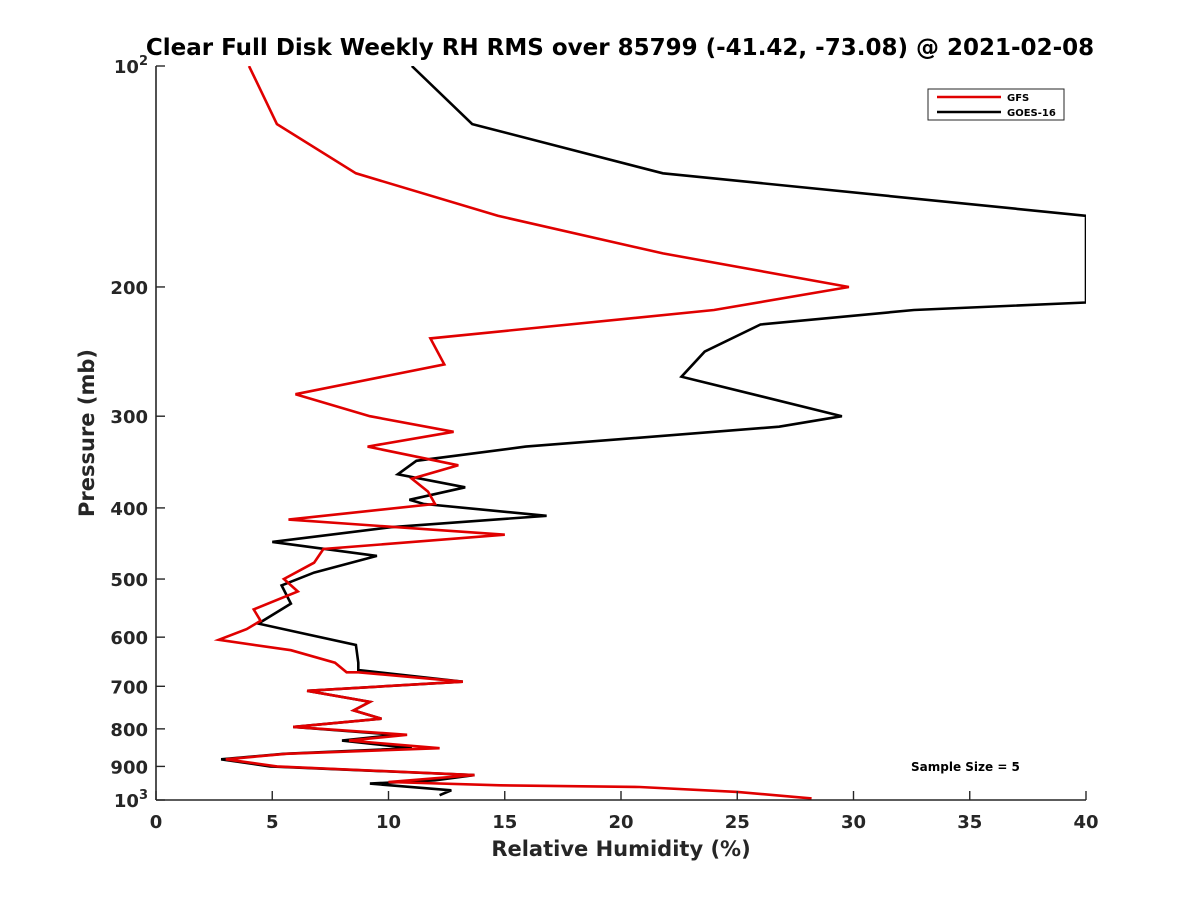 This screenshot has height=900, width=1200. Describe the element at coordinates (969, 822) in the screenshot. I see `x-tick-label: 35` at that location.